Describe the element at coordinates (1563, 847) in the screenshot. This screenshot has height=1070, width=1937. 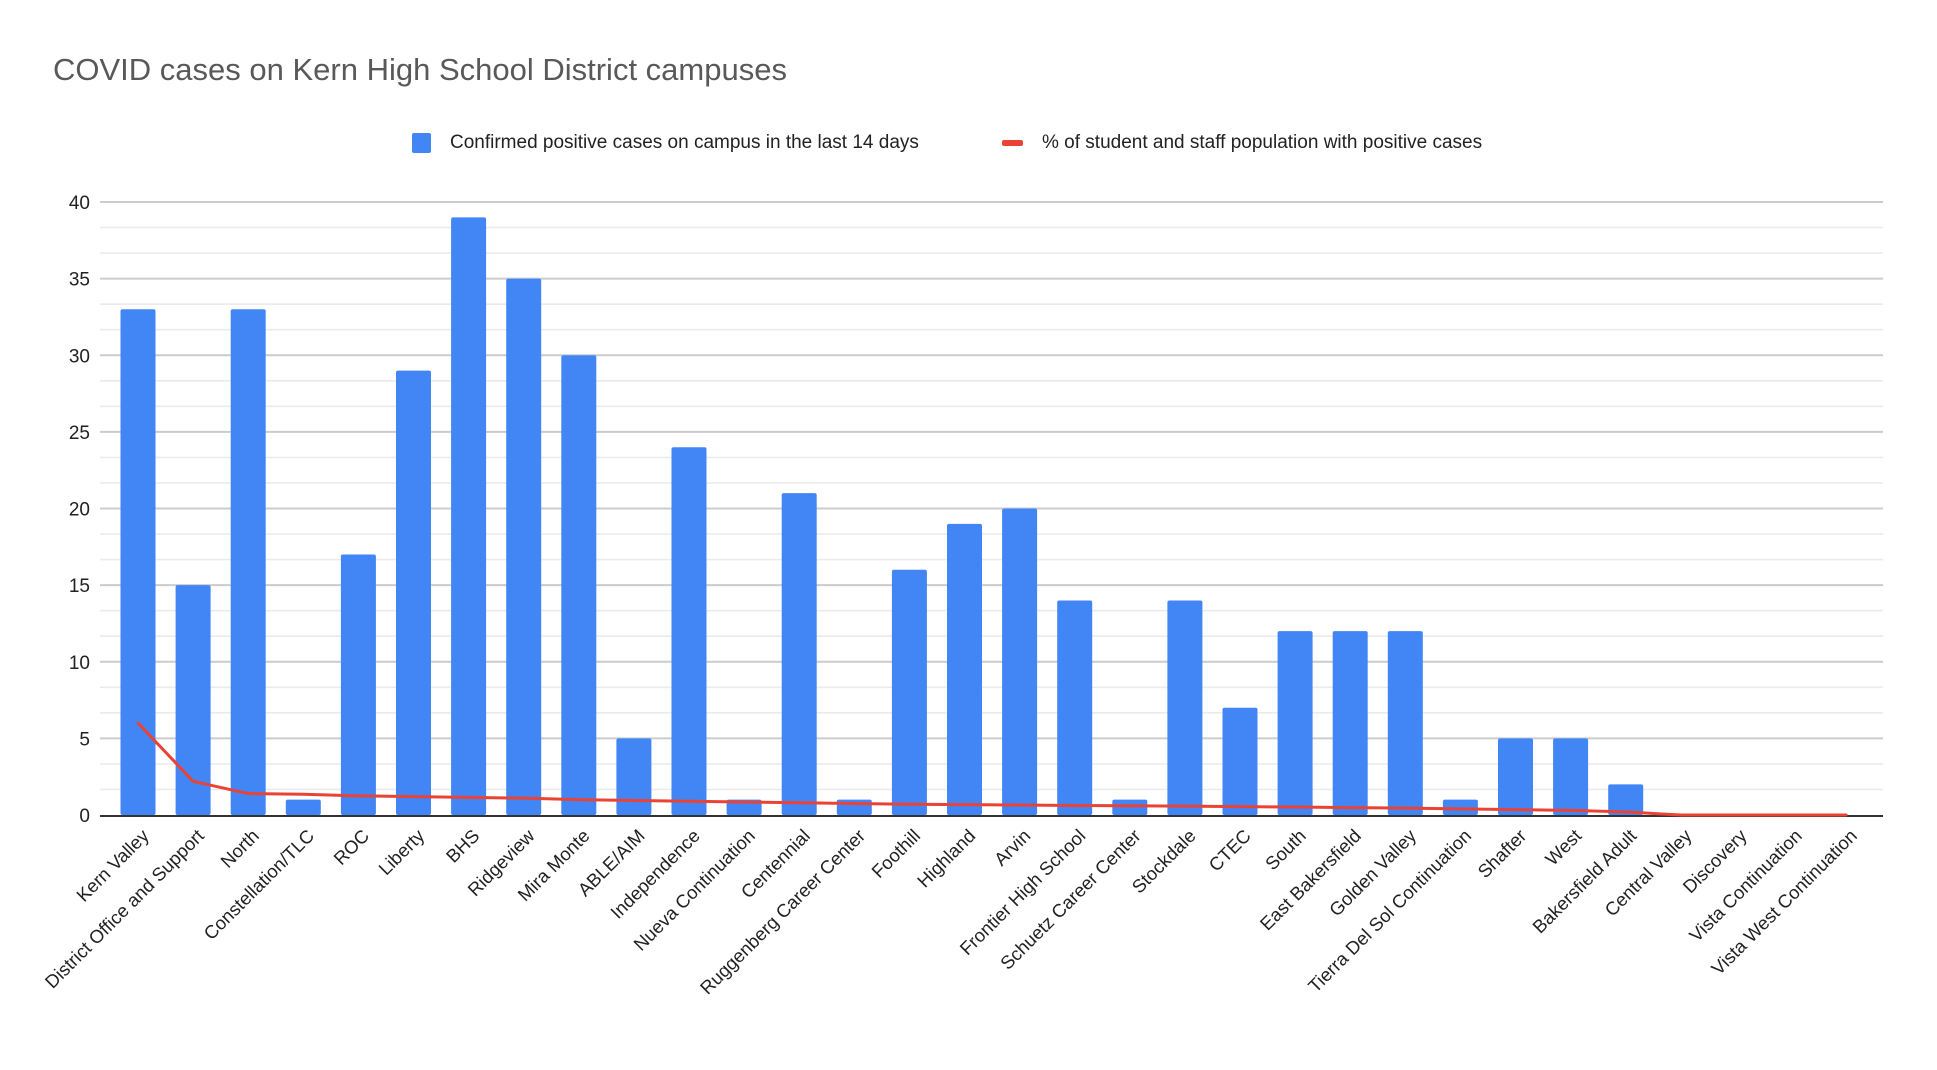
I see `x-tick-label: West` at that location.